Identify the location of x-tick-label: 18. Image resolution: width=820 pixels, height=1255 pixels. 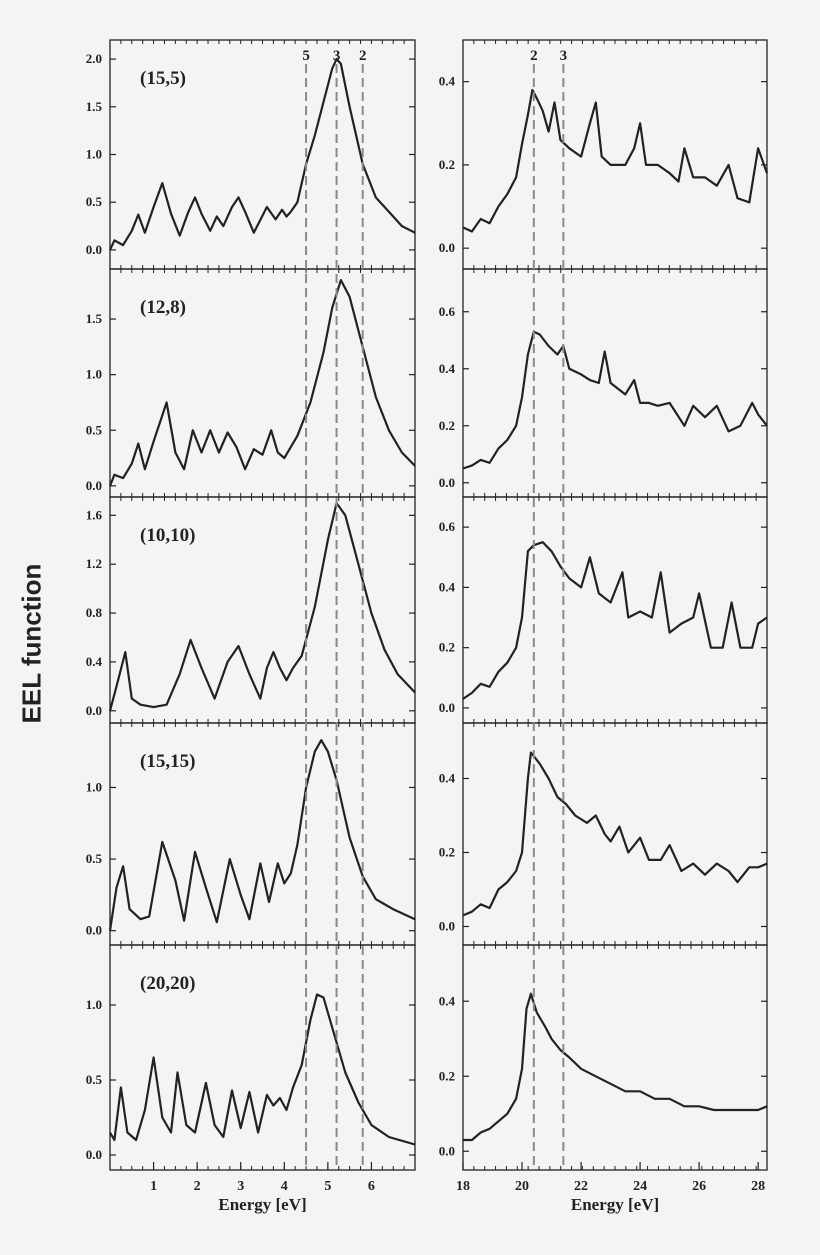
(463, 1186).